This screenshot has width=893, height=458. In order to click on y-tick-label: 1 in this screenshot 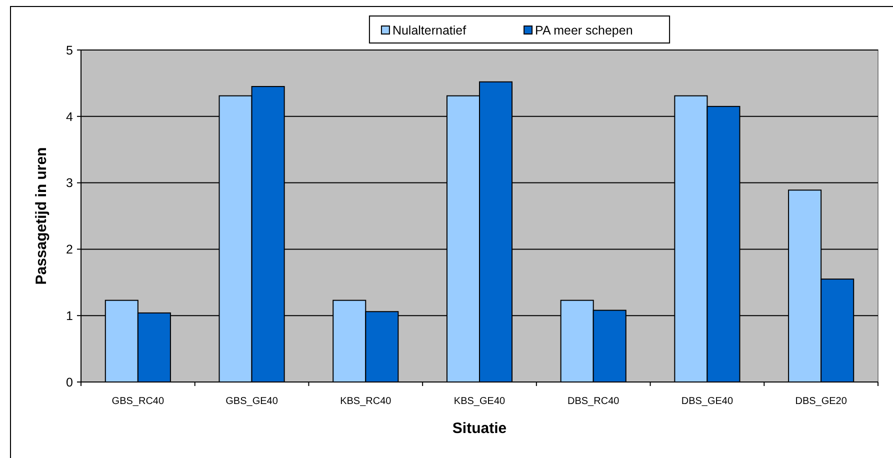, I will do `click(70, 315)`.